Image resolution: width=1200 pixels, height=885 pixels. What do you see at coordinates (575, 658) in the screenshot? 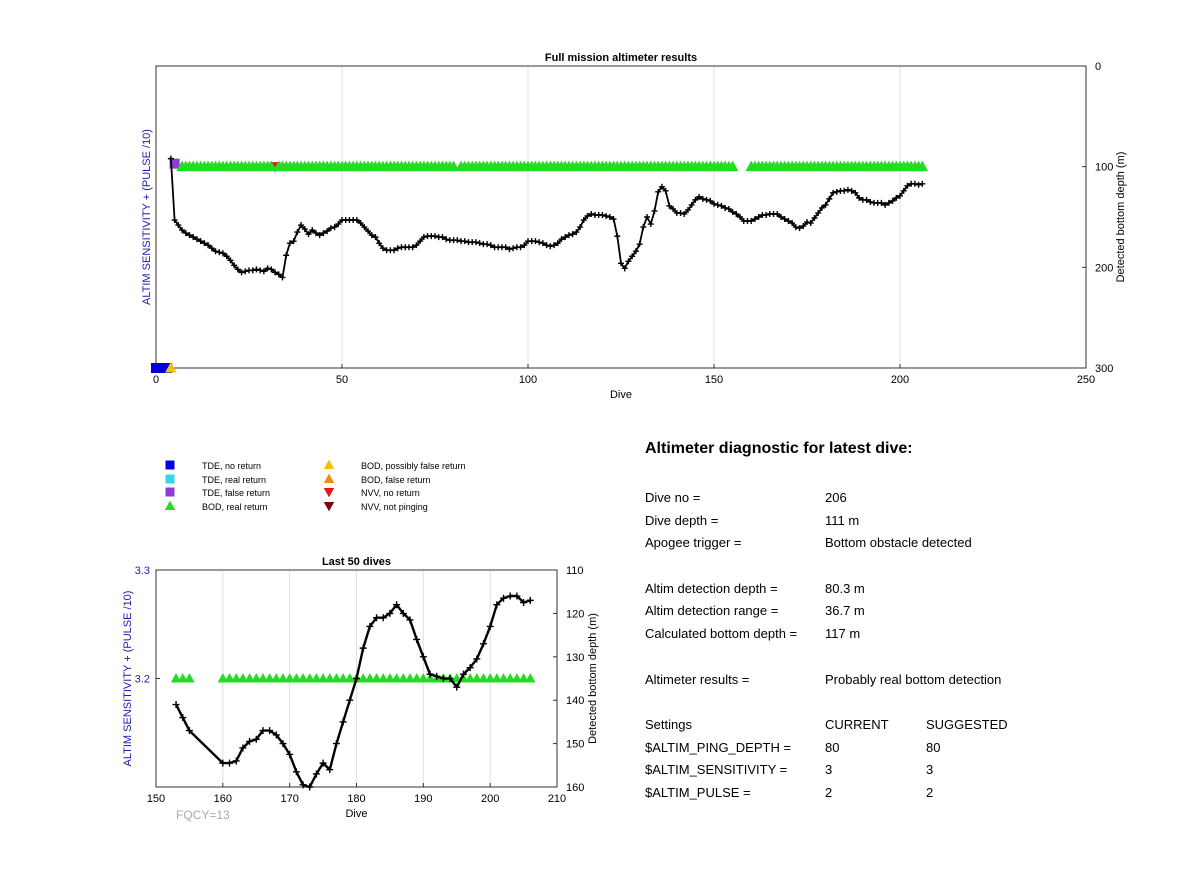
I see `last50-y-right-tick-label: 130` at bounding box center [575, 658].